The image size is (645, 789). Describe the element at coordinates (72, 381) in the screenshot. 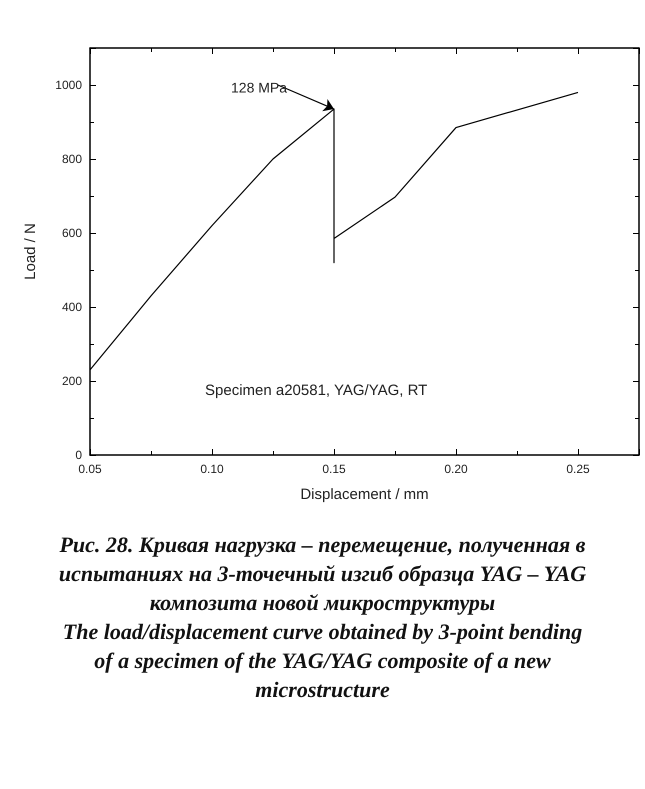

I see `y-tick-label: 200` at that location.